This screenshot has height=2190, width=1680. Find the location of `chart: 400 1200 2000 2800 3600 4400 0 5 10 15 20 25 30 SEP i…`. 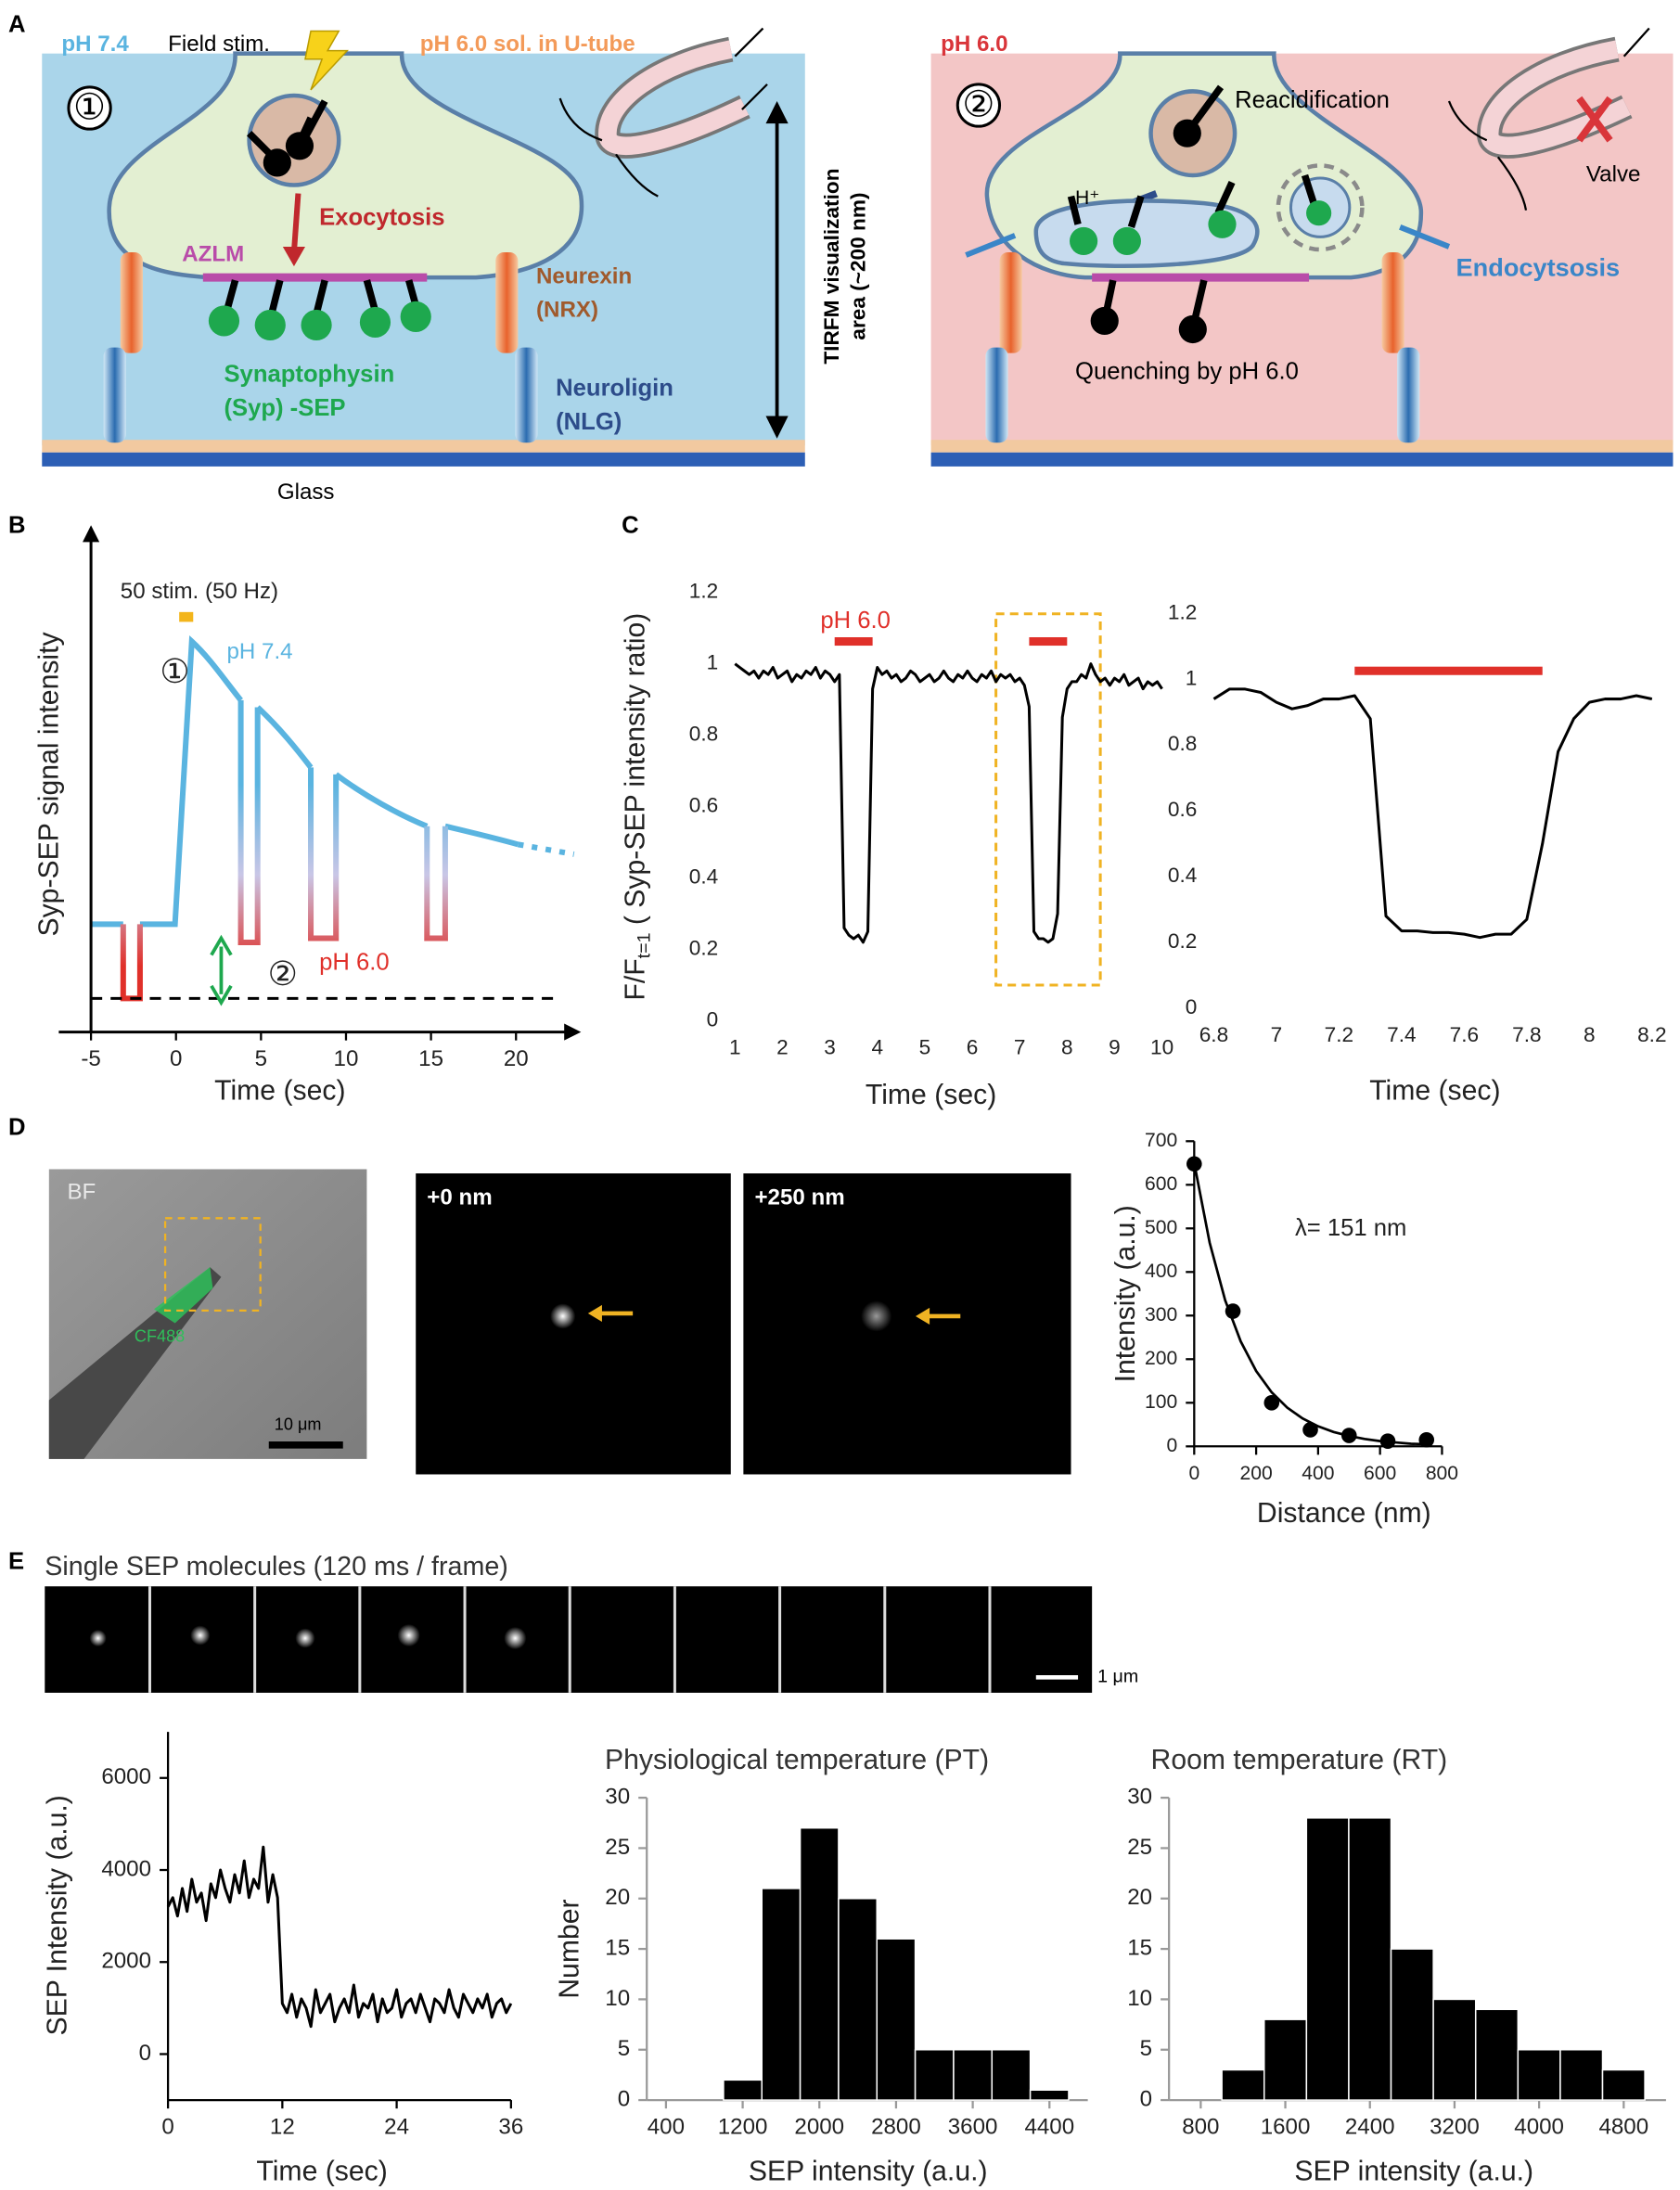

chart: 400 1200 2000 2800 3600 4400 0 5 10 15 20 25 30 SEP i… is located at coordinates (821, 1966).